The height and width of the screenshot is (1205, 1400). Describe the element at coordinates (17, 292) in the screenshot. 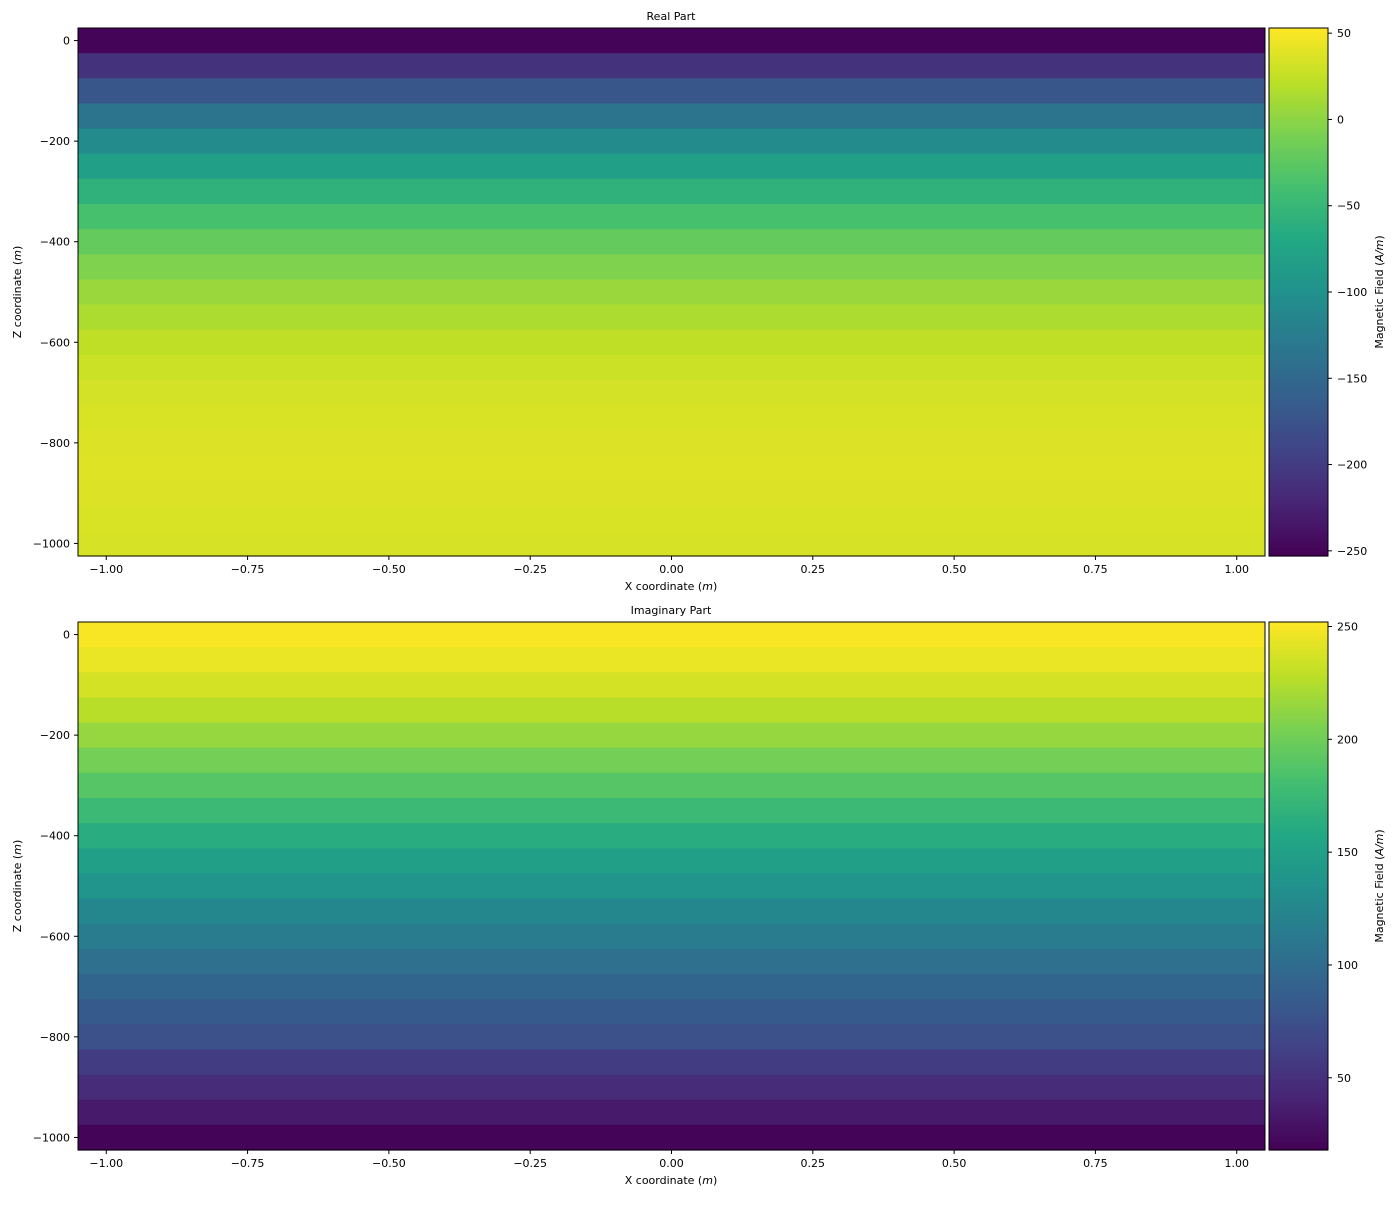

I see `real-part-y-label: Z coordinate (m)` at that location.